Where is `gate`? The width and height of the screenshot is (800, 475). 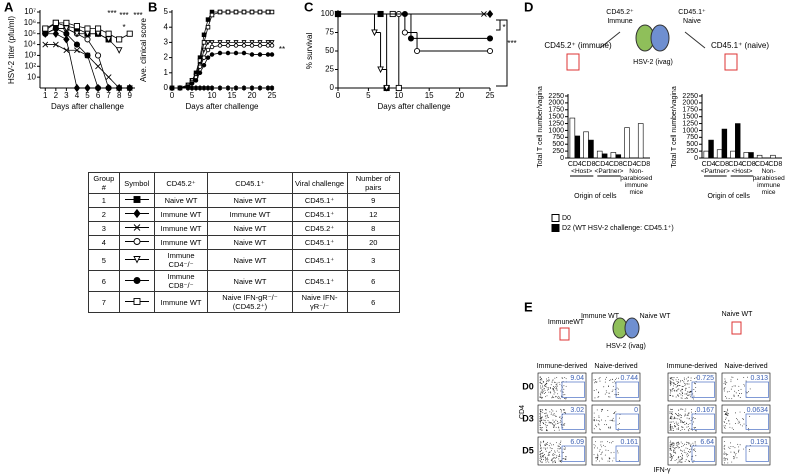 gate is located at coordinates (703, 453).